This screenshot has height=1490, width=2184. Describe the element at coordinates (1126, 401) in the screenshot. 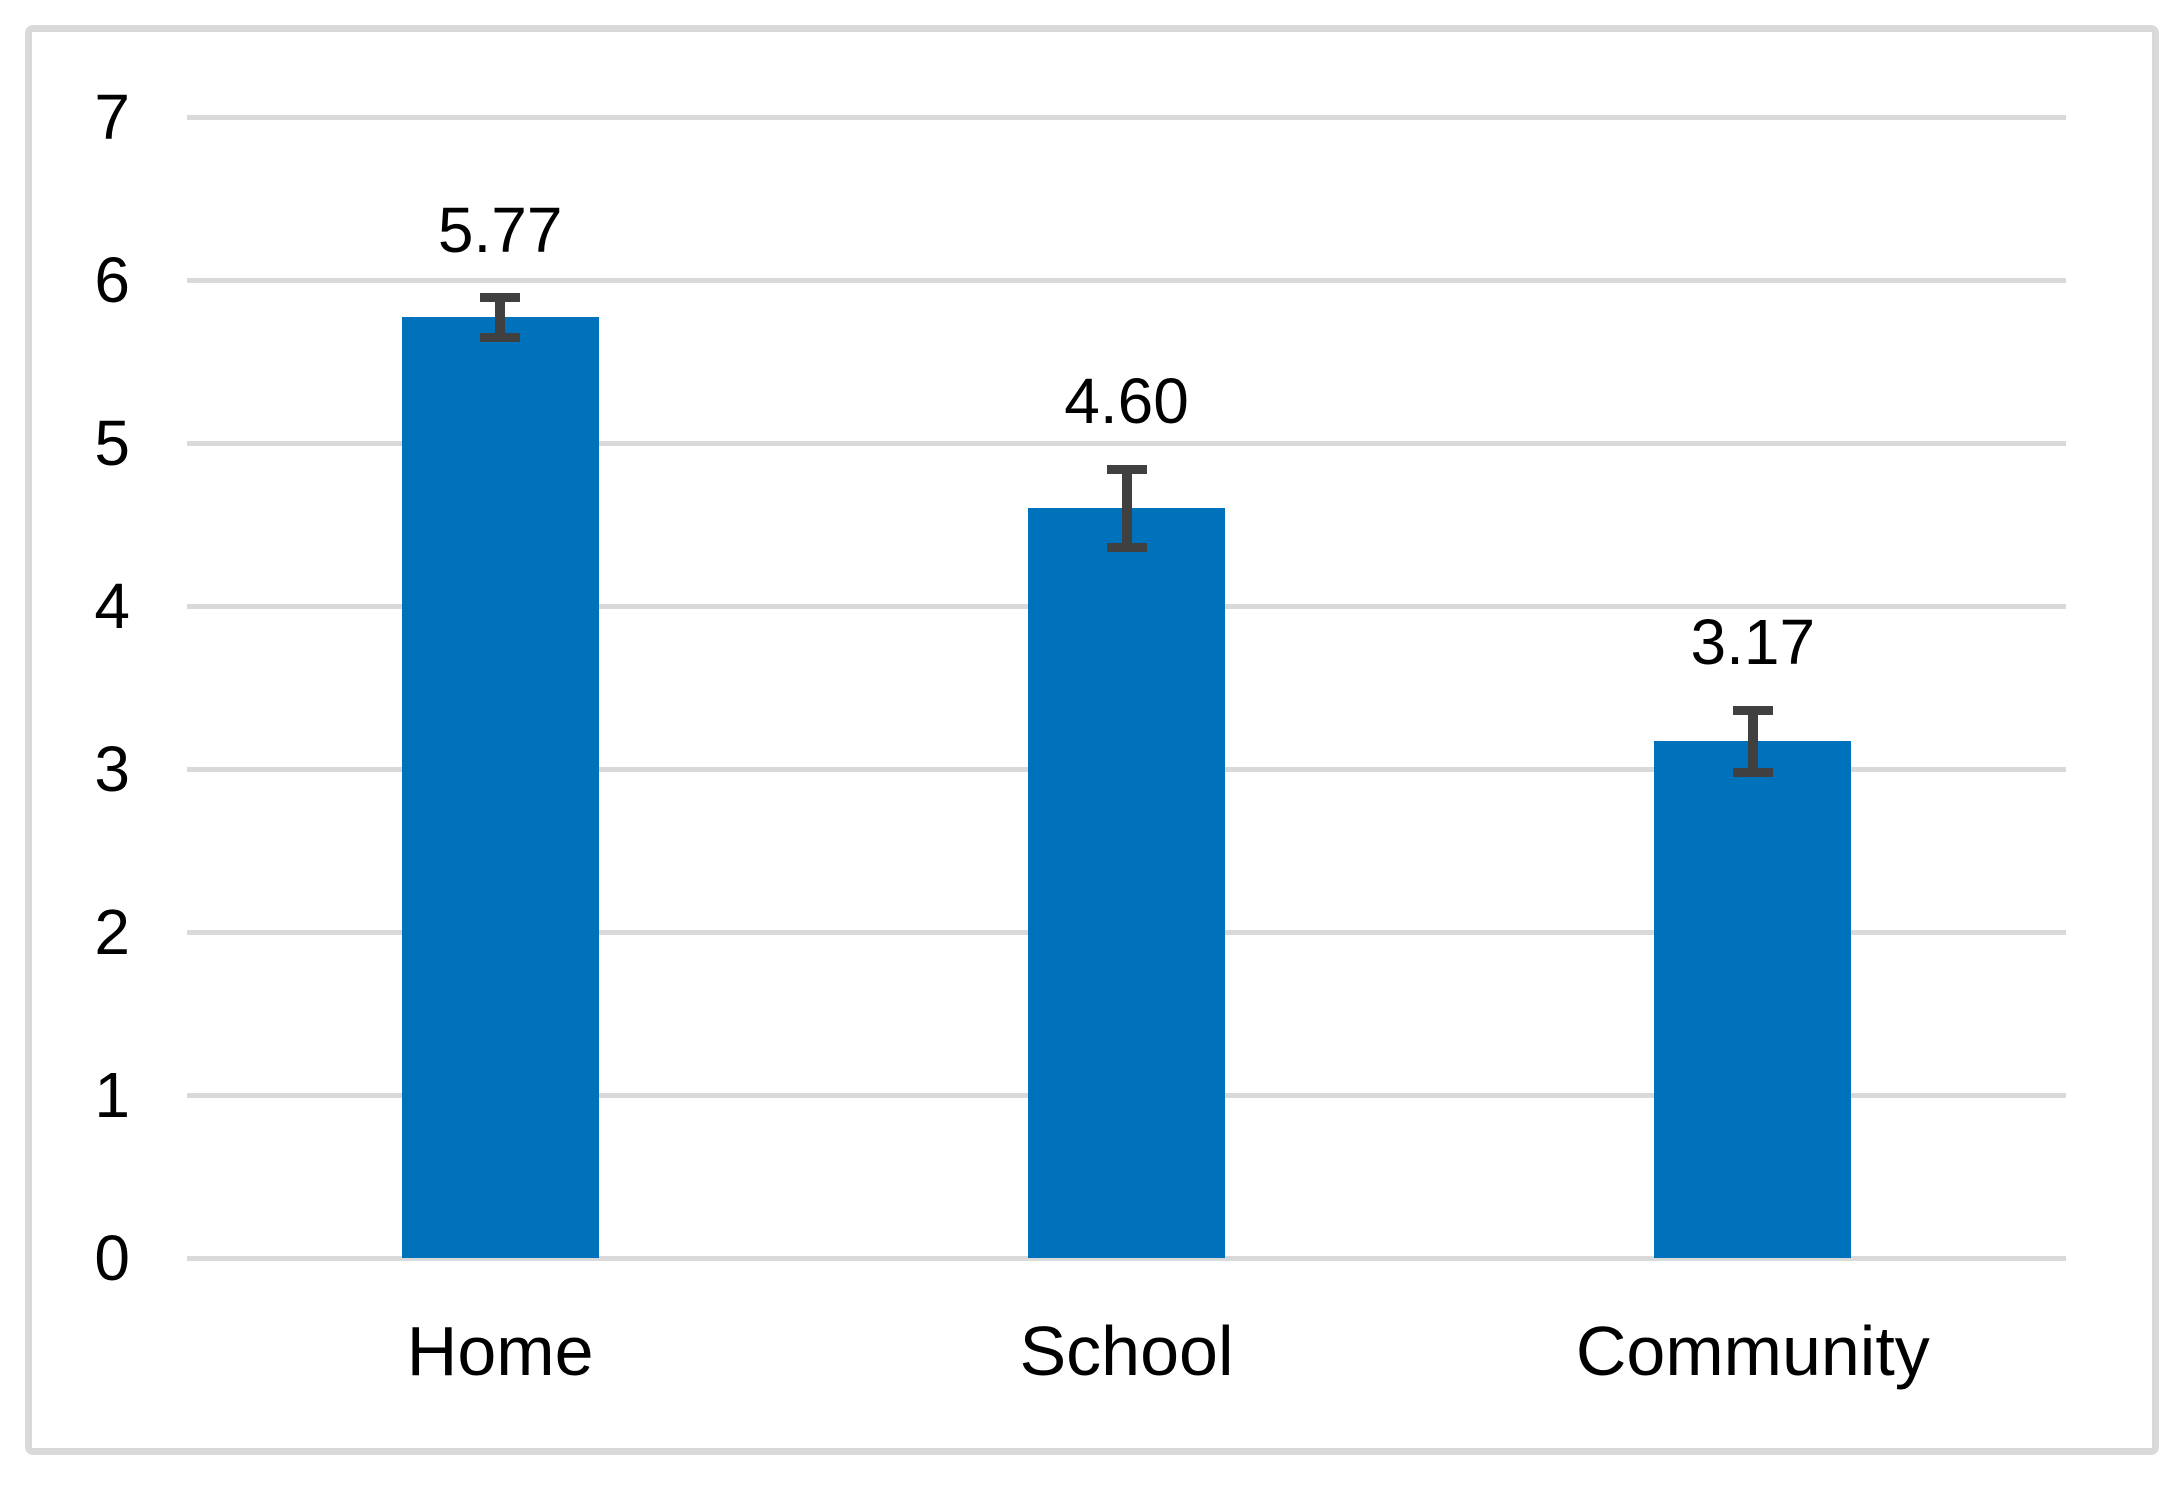

I see `data-label-school: 4.60` at that location.